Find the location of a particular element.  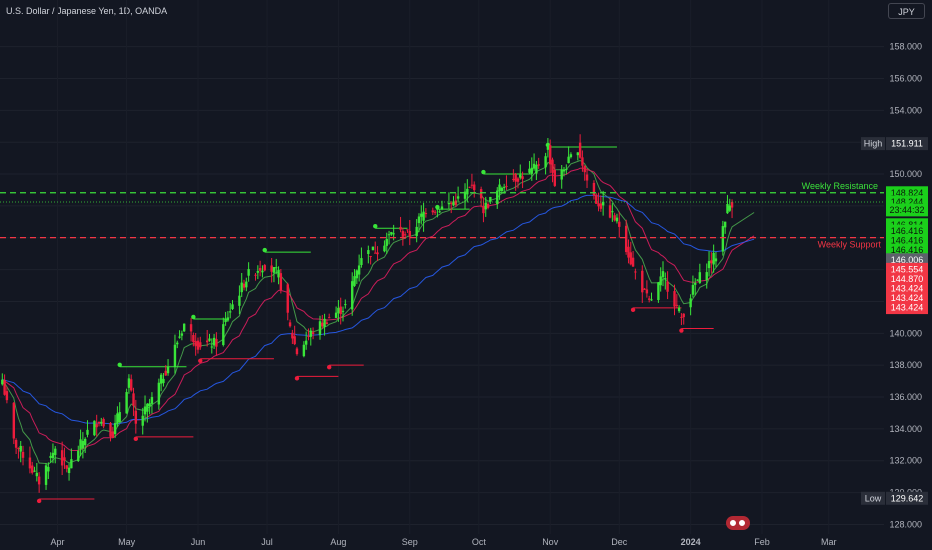

y-tick-label: 134.000 is located at coordinates (905, 429).